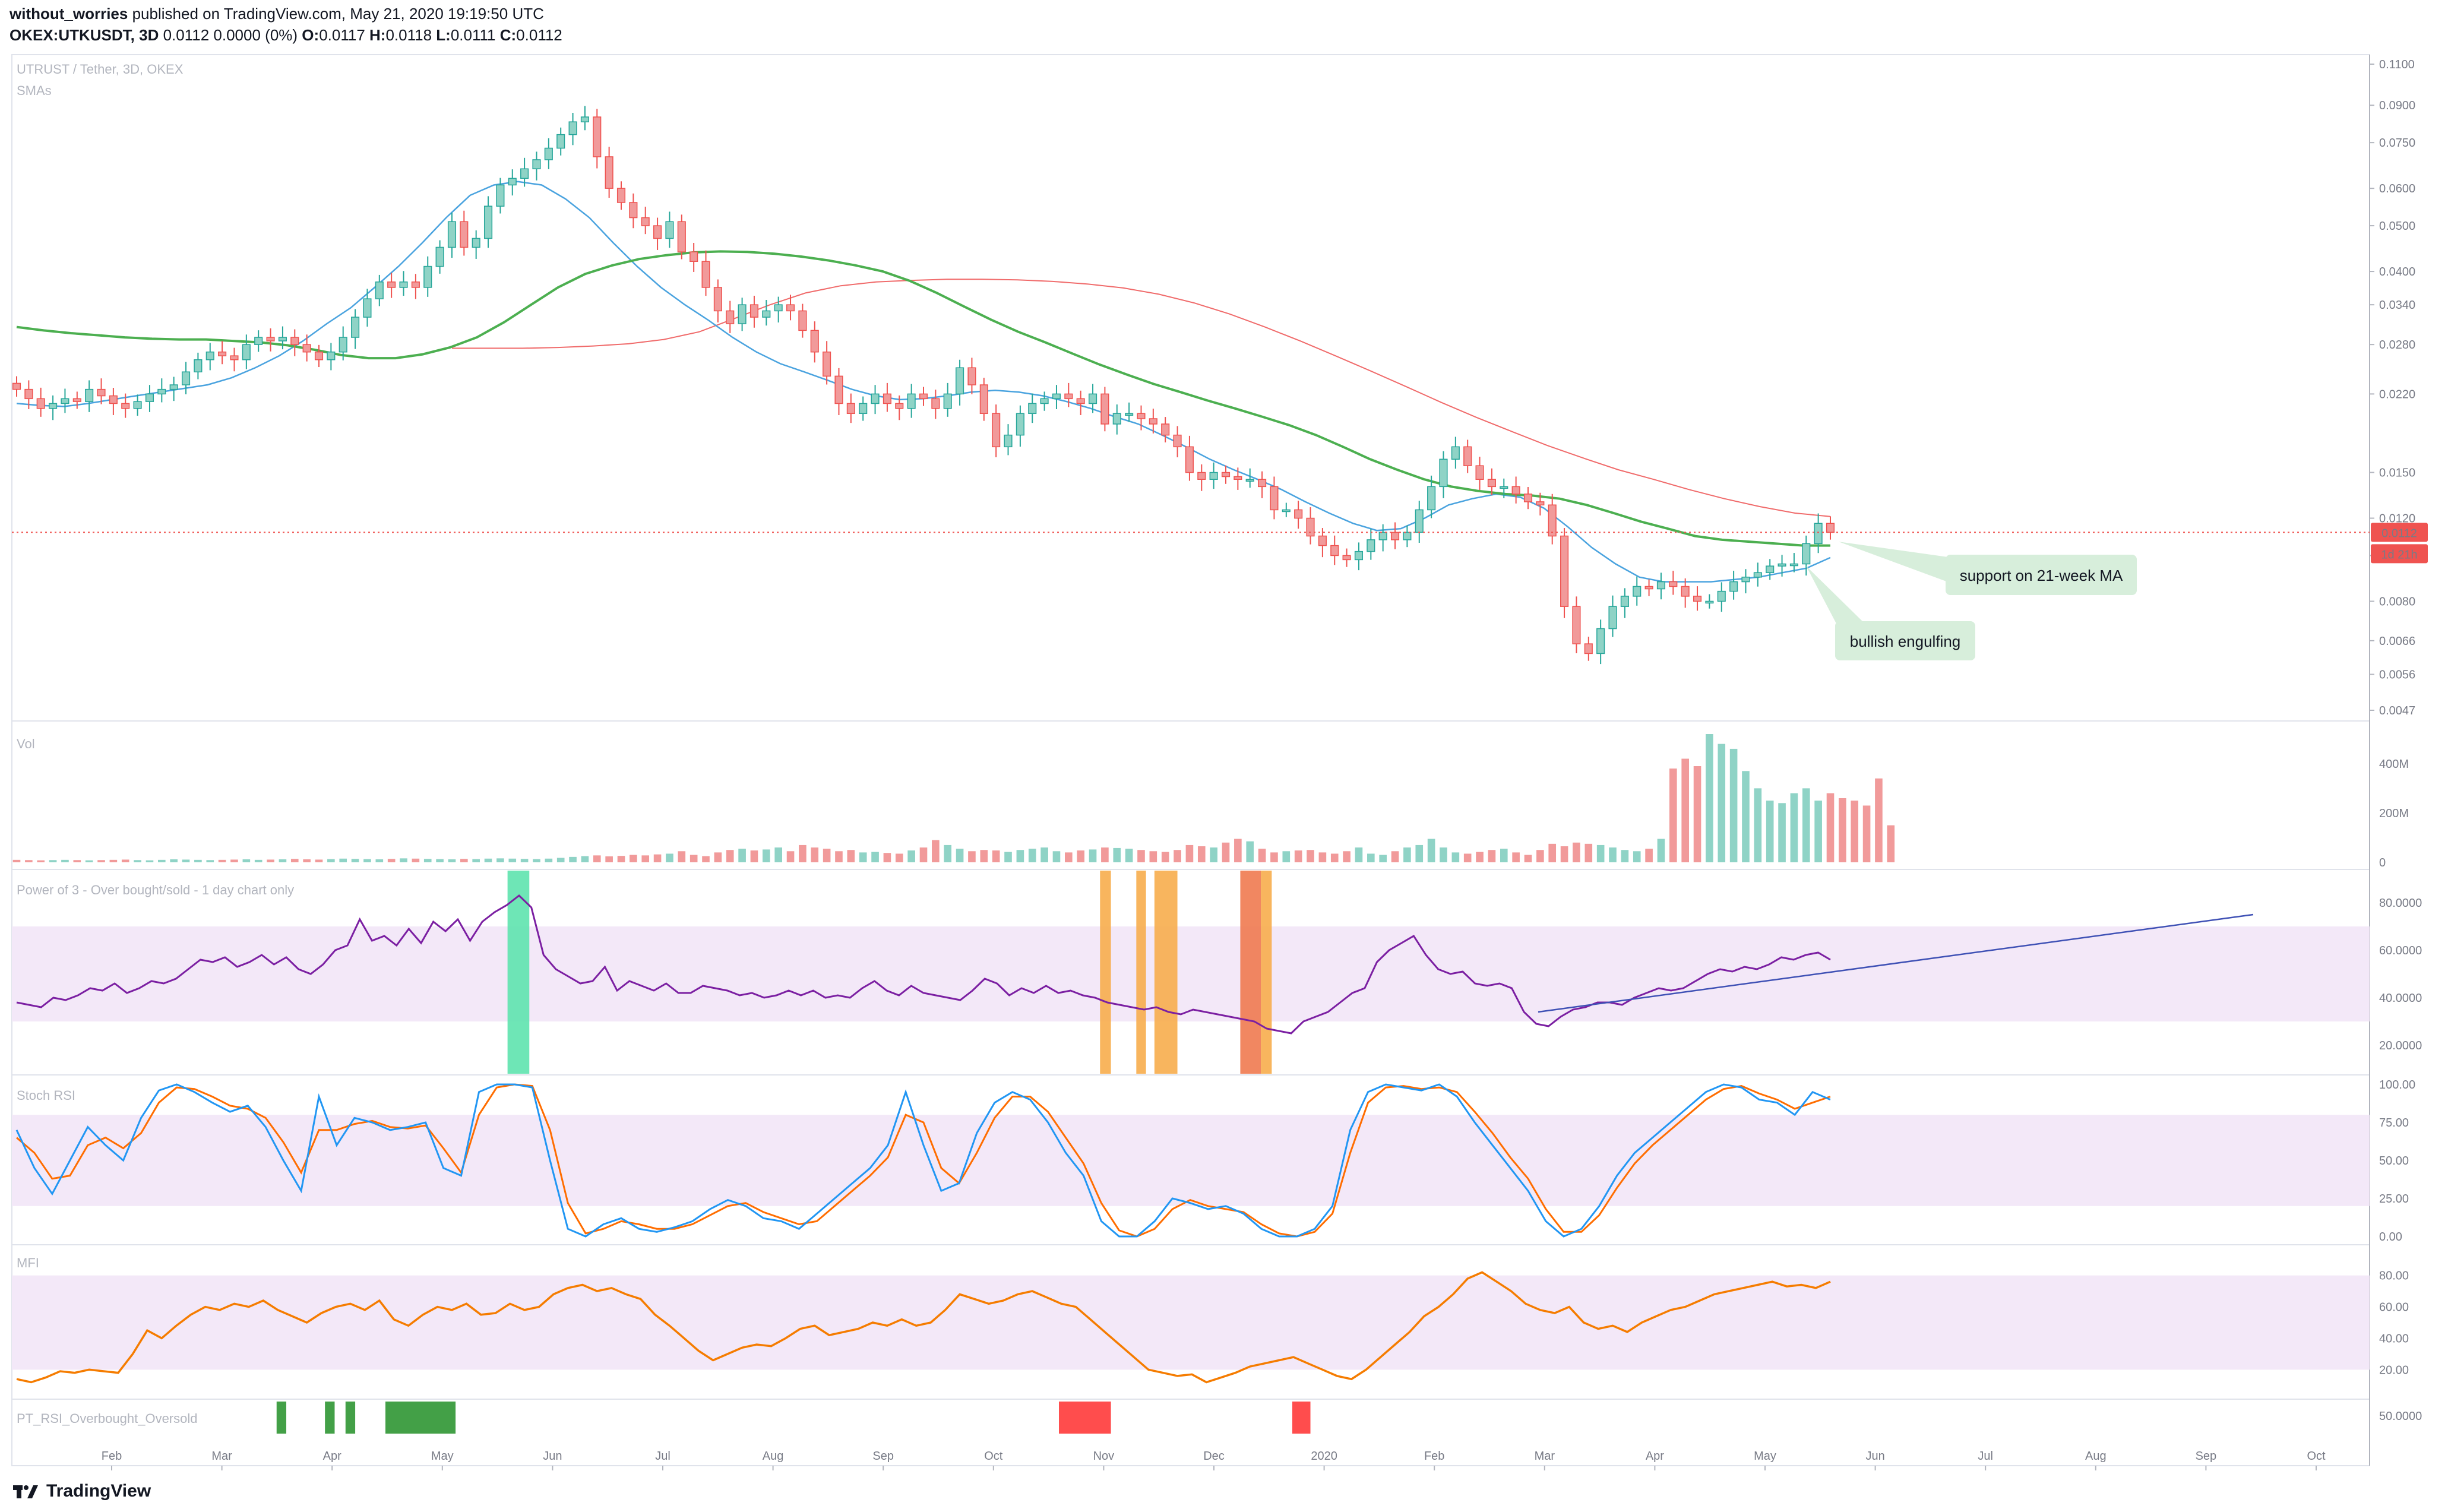 The image size is (2448, 1512). What do you see at coordinates (2397, 143) in the screenshot?
I see `price-axis-label: 0.0750` at bounding box center [2397, 143].